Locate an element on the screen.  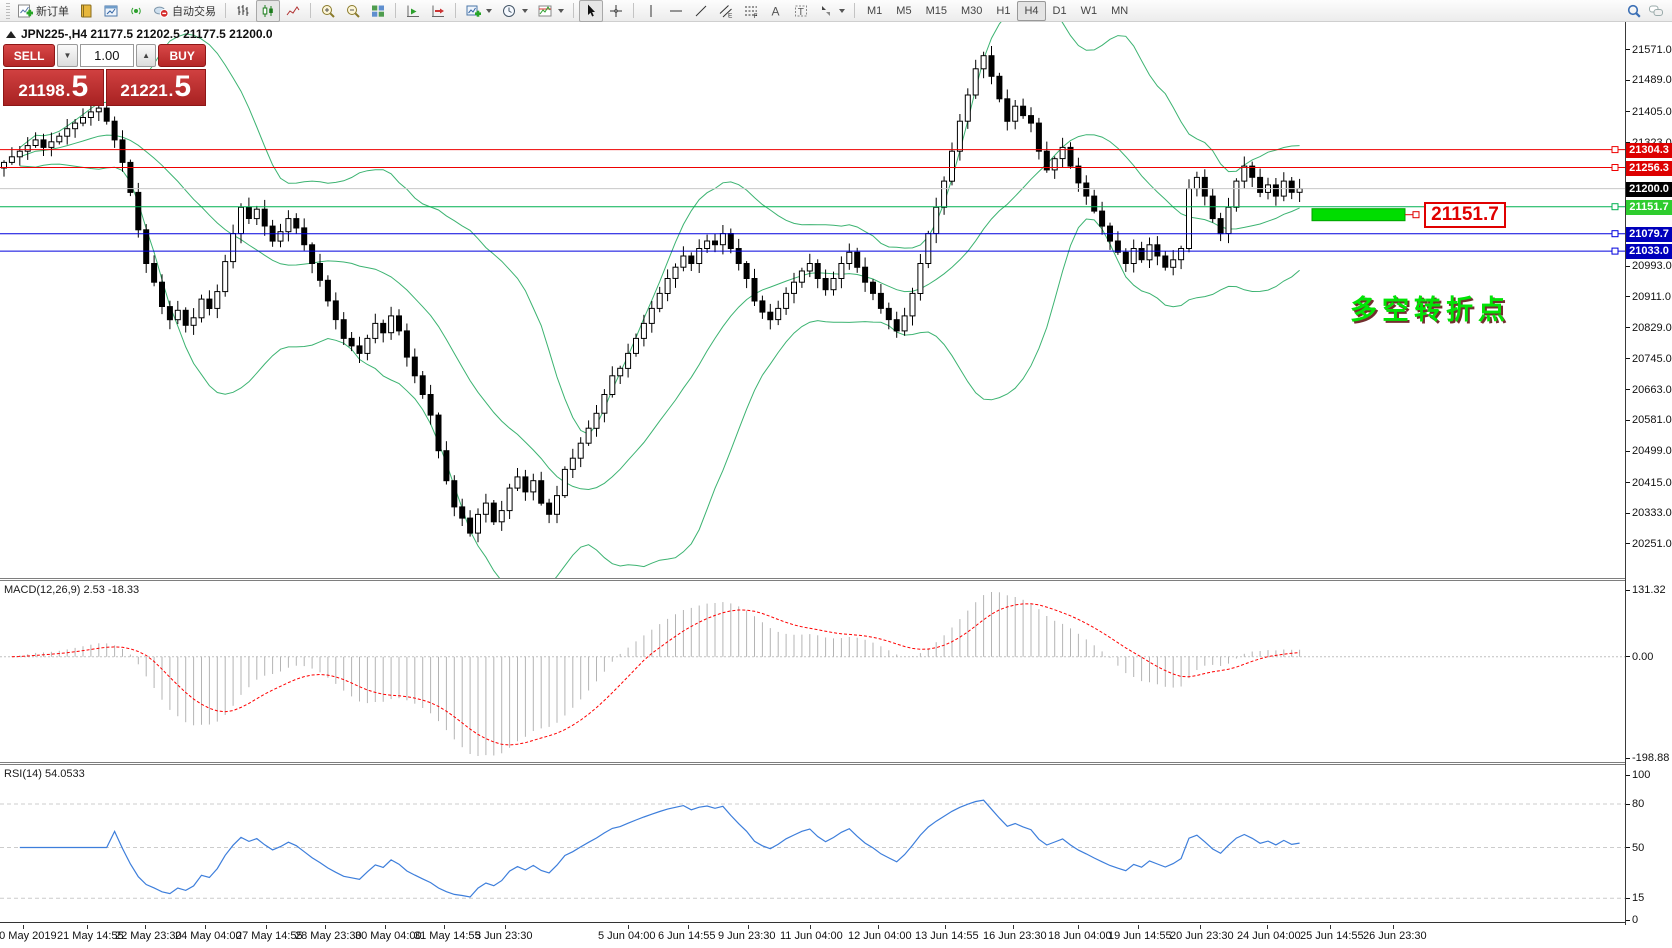
trendline-button is located at coordinates (701, 11).